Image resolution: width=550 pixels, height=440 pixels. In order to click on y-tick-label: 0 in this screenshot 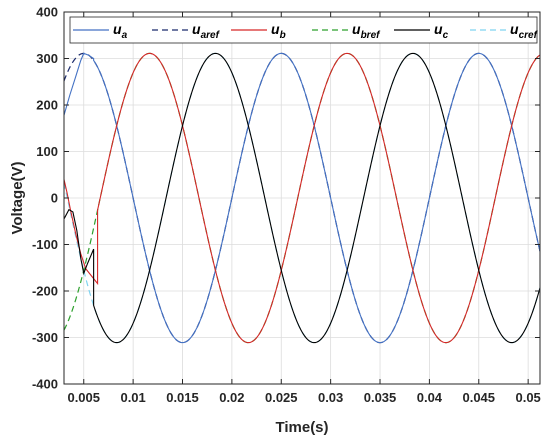, I will do `click(54, 198)`.